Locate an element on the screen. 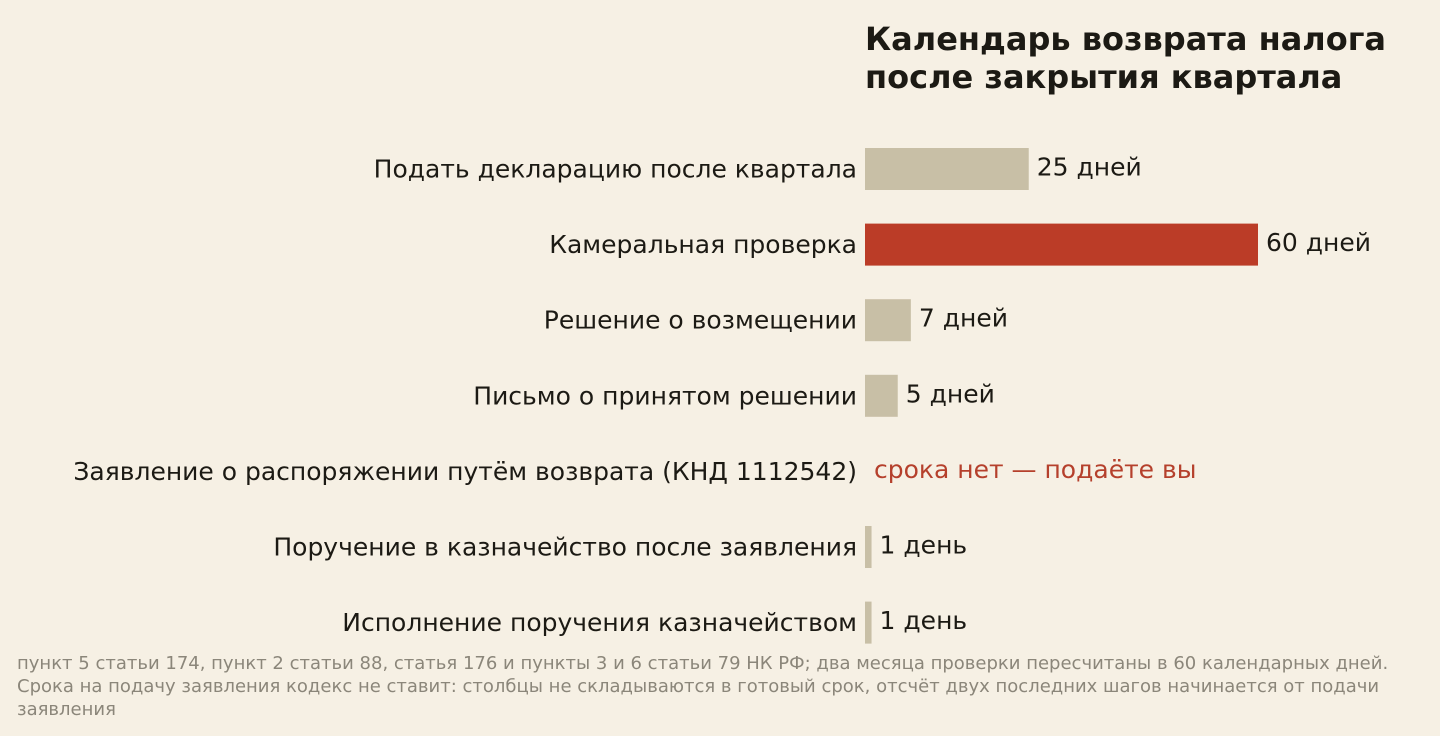 The height and width of the screenshot is (736, 1440). category-label: Камеральная проверка is located at coordinates (703, 244).